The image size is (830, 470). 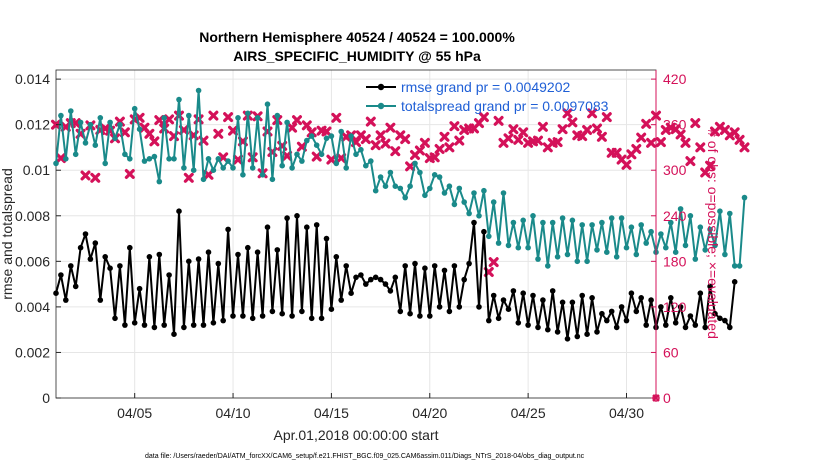 What do you see at coordinates (32, 216) in the screenshot?
I see `y-tick-label: 0.008` at bounding box center [32, 216].